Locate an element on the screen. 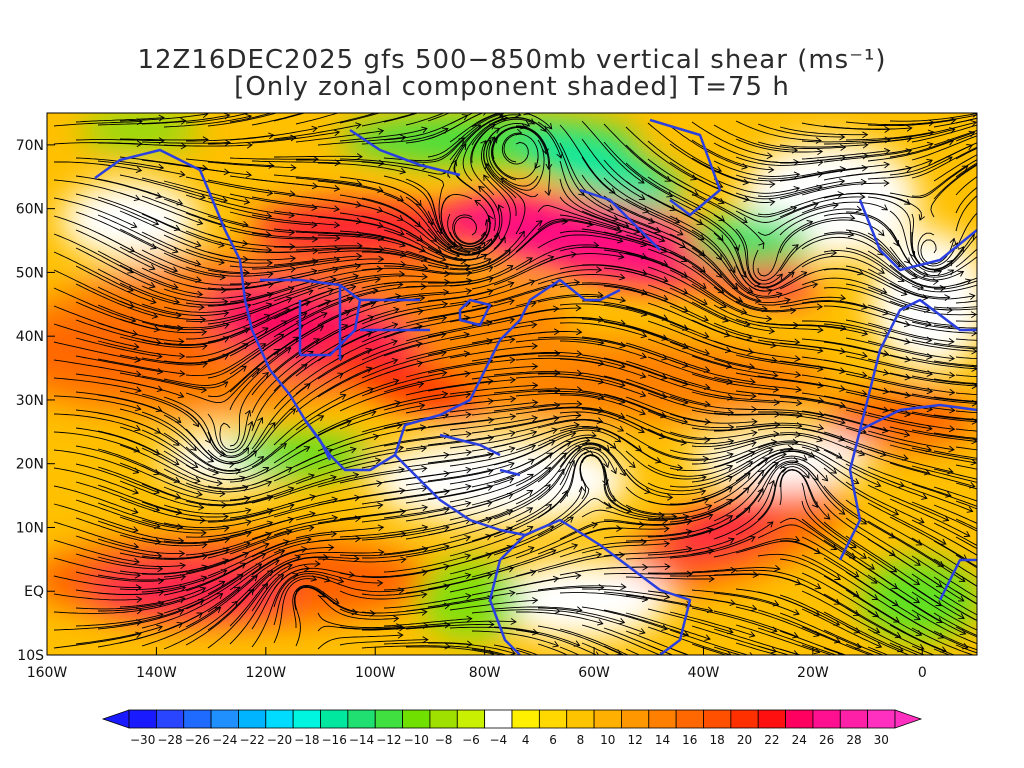 This screenshot has width=1024, height=768. colorbar-label: −24 is located at coordinates (224, 740).